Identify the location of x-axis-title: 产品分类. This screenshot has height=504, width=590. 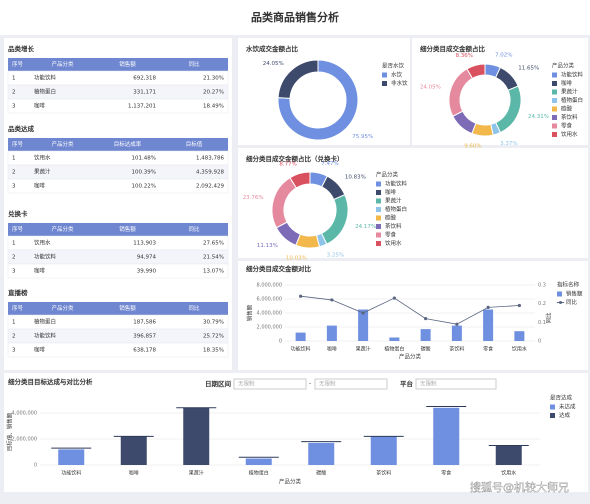
(290, 482).